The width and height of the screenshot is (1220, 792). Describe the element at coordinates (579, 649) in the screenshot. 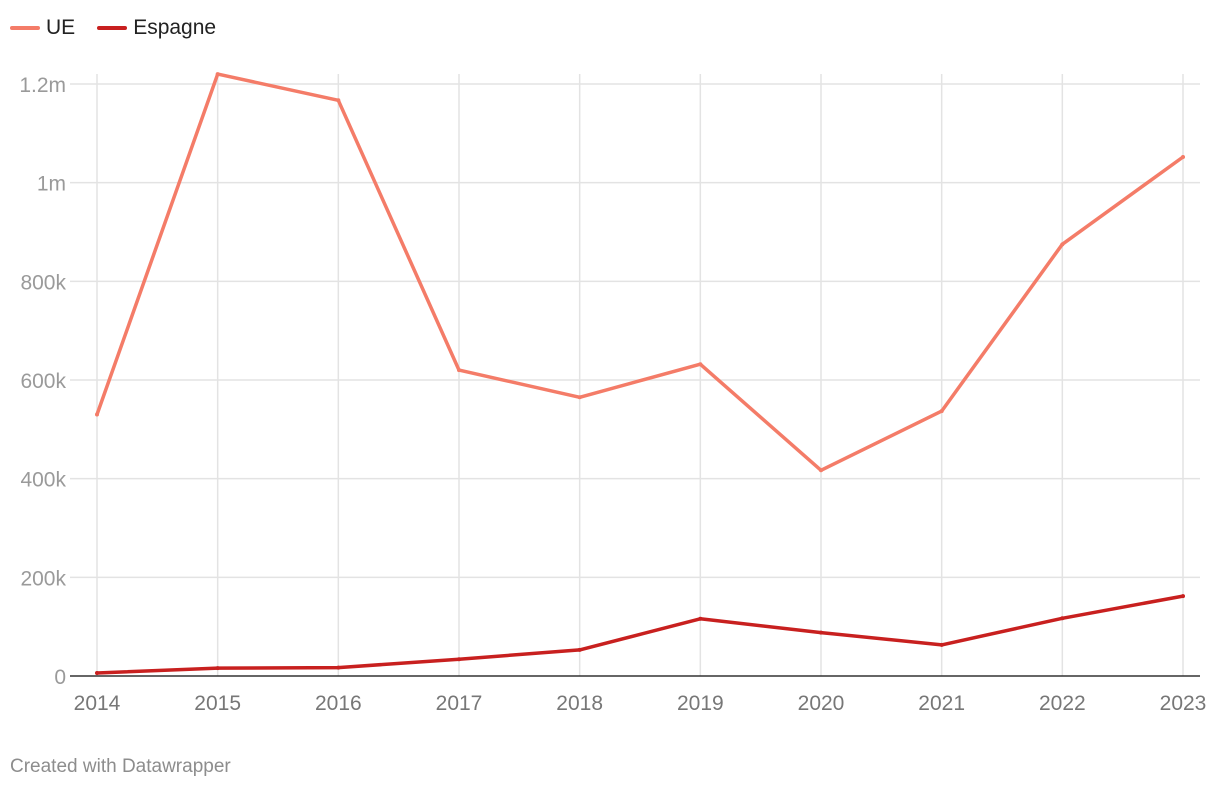

I see `data-point-espagne-2018` at that location.